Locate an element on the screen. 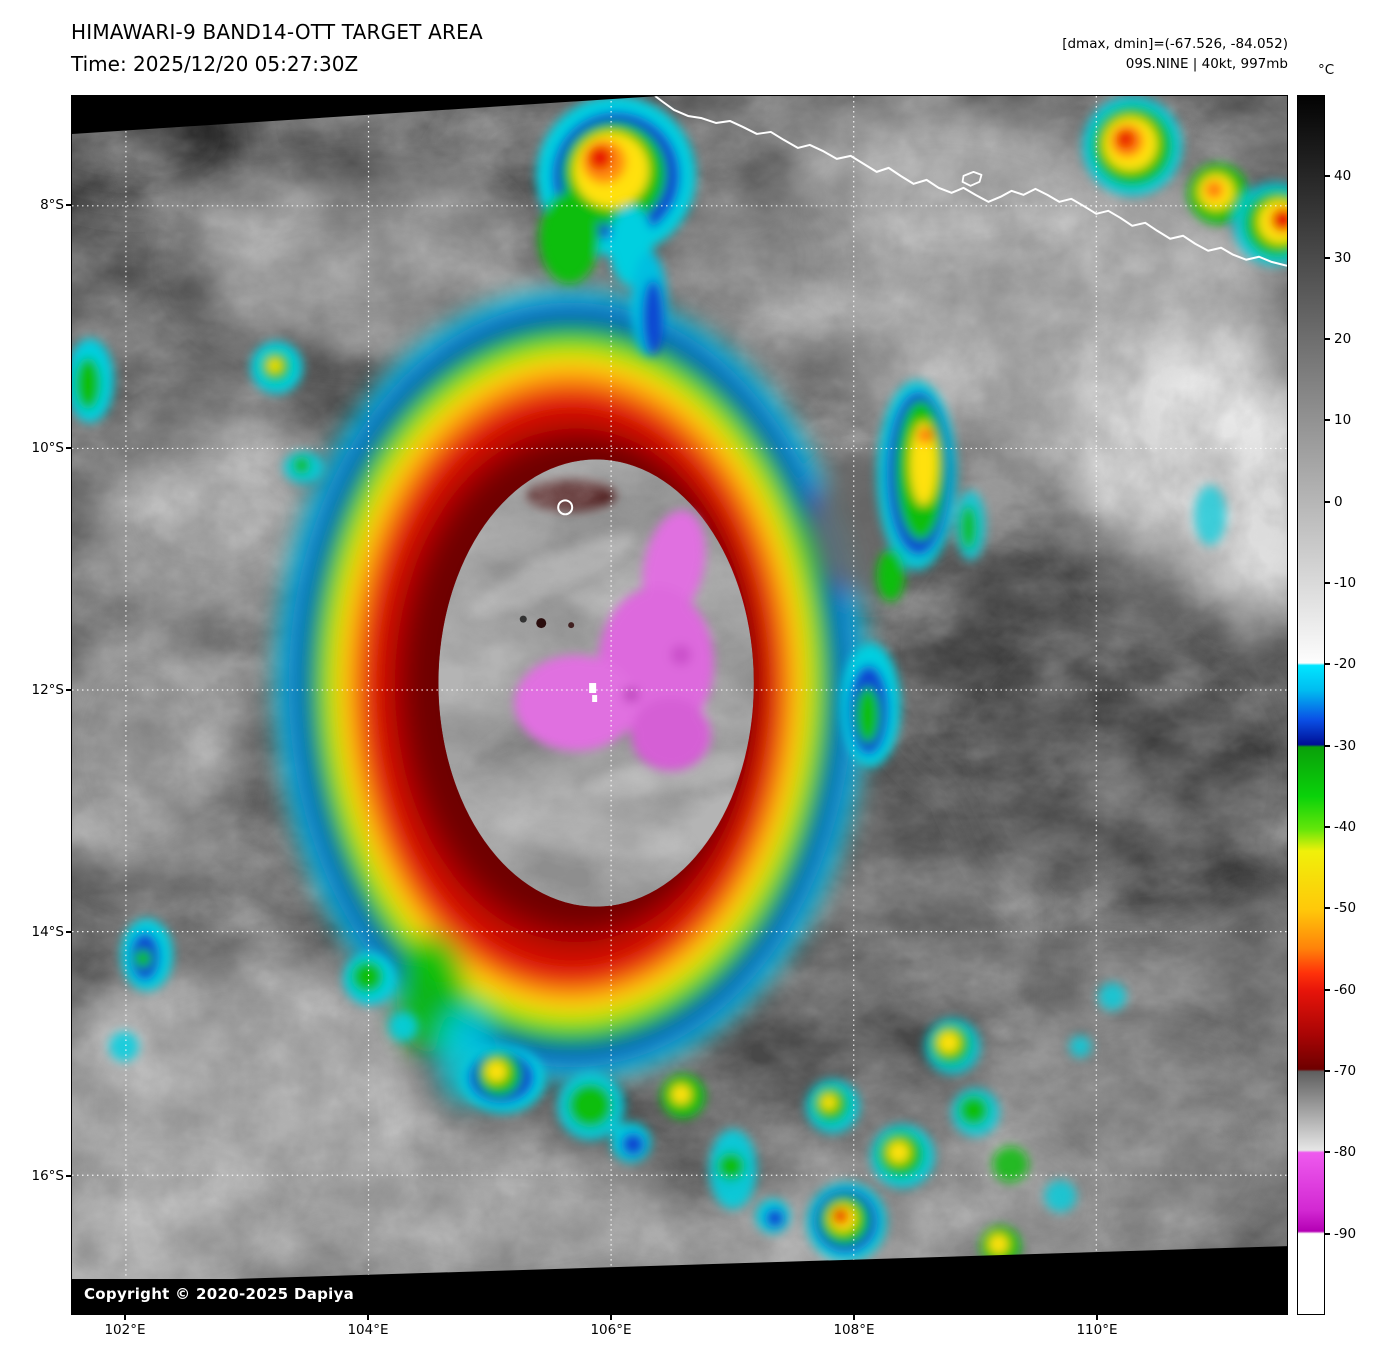 The image size is (1388, 1359). coastline is located at coordinates (970, 181).